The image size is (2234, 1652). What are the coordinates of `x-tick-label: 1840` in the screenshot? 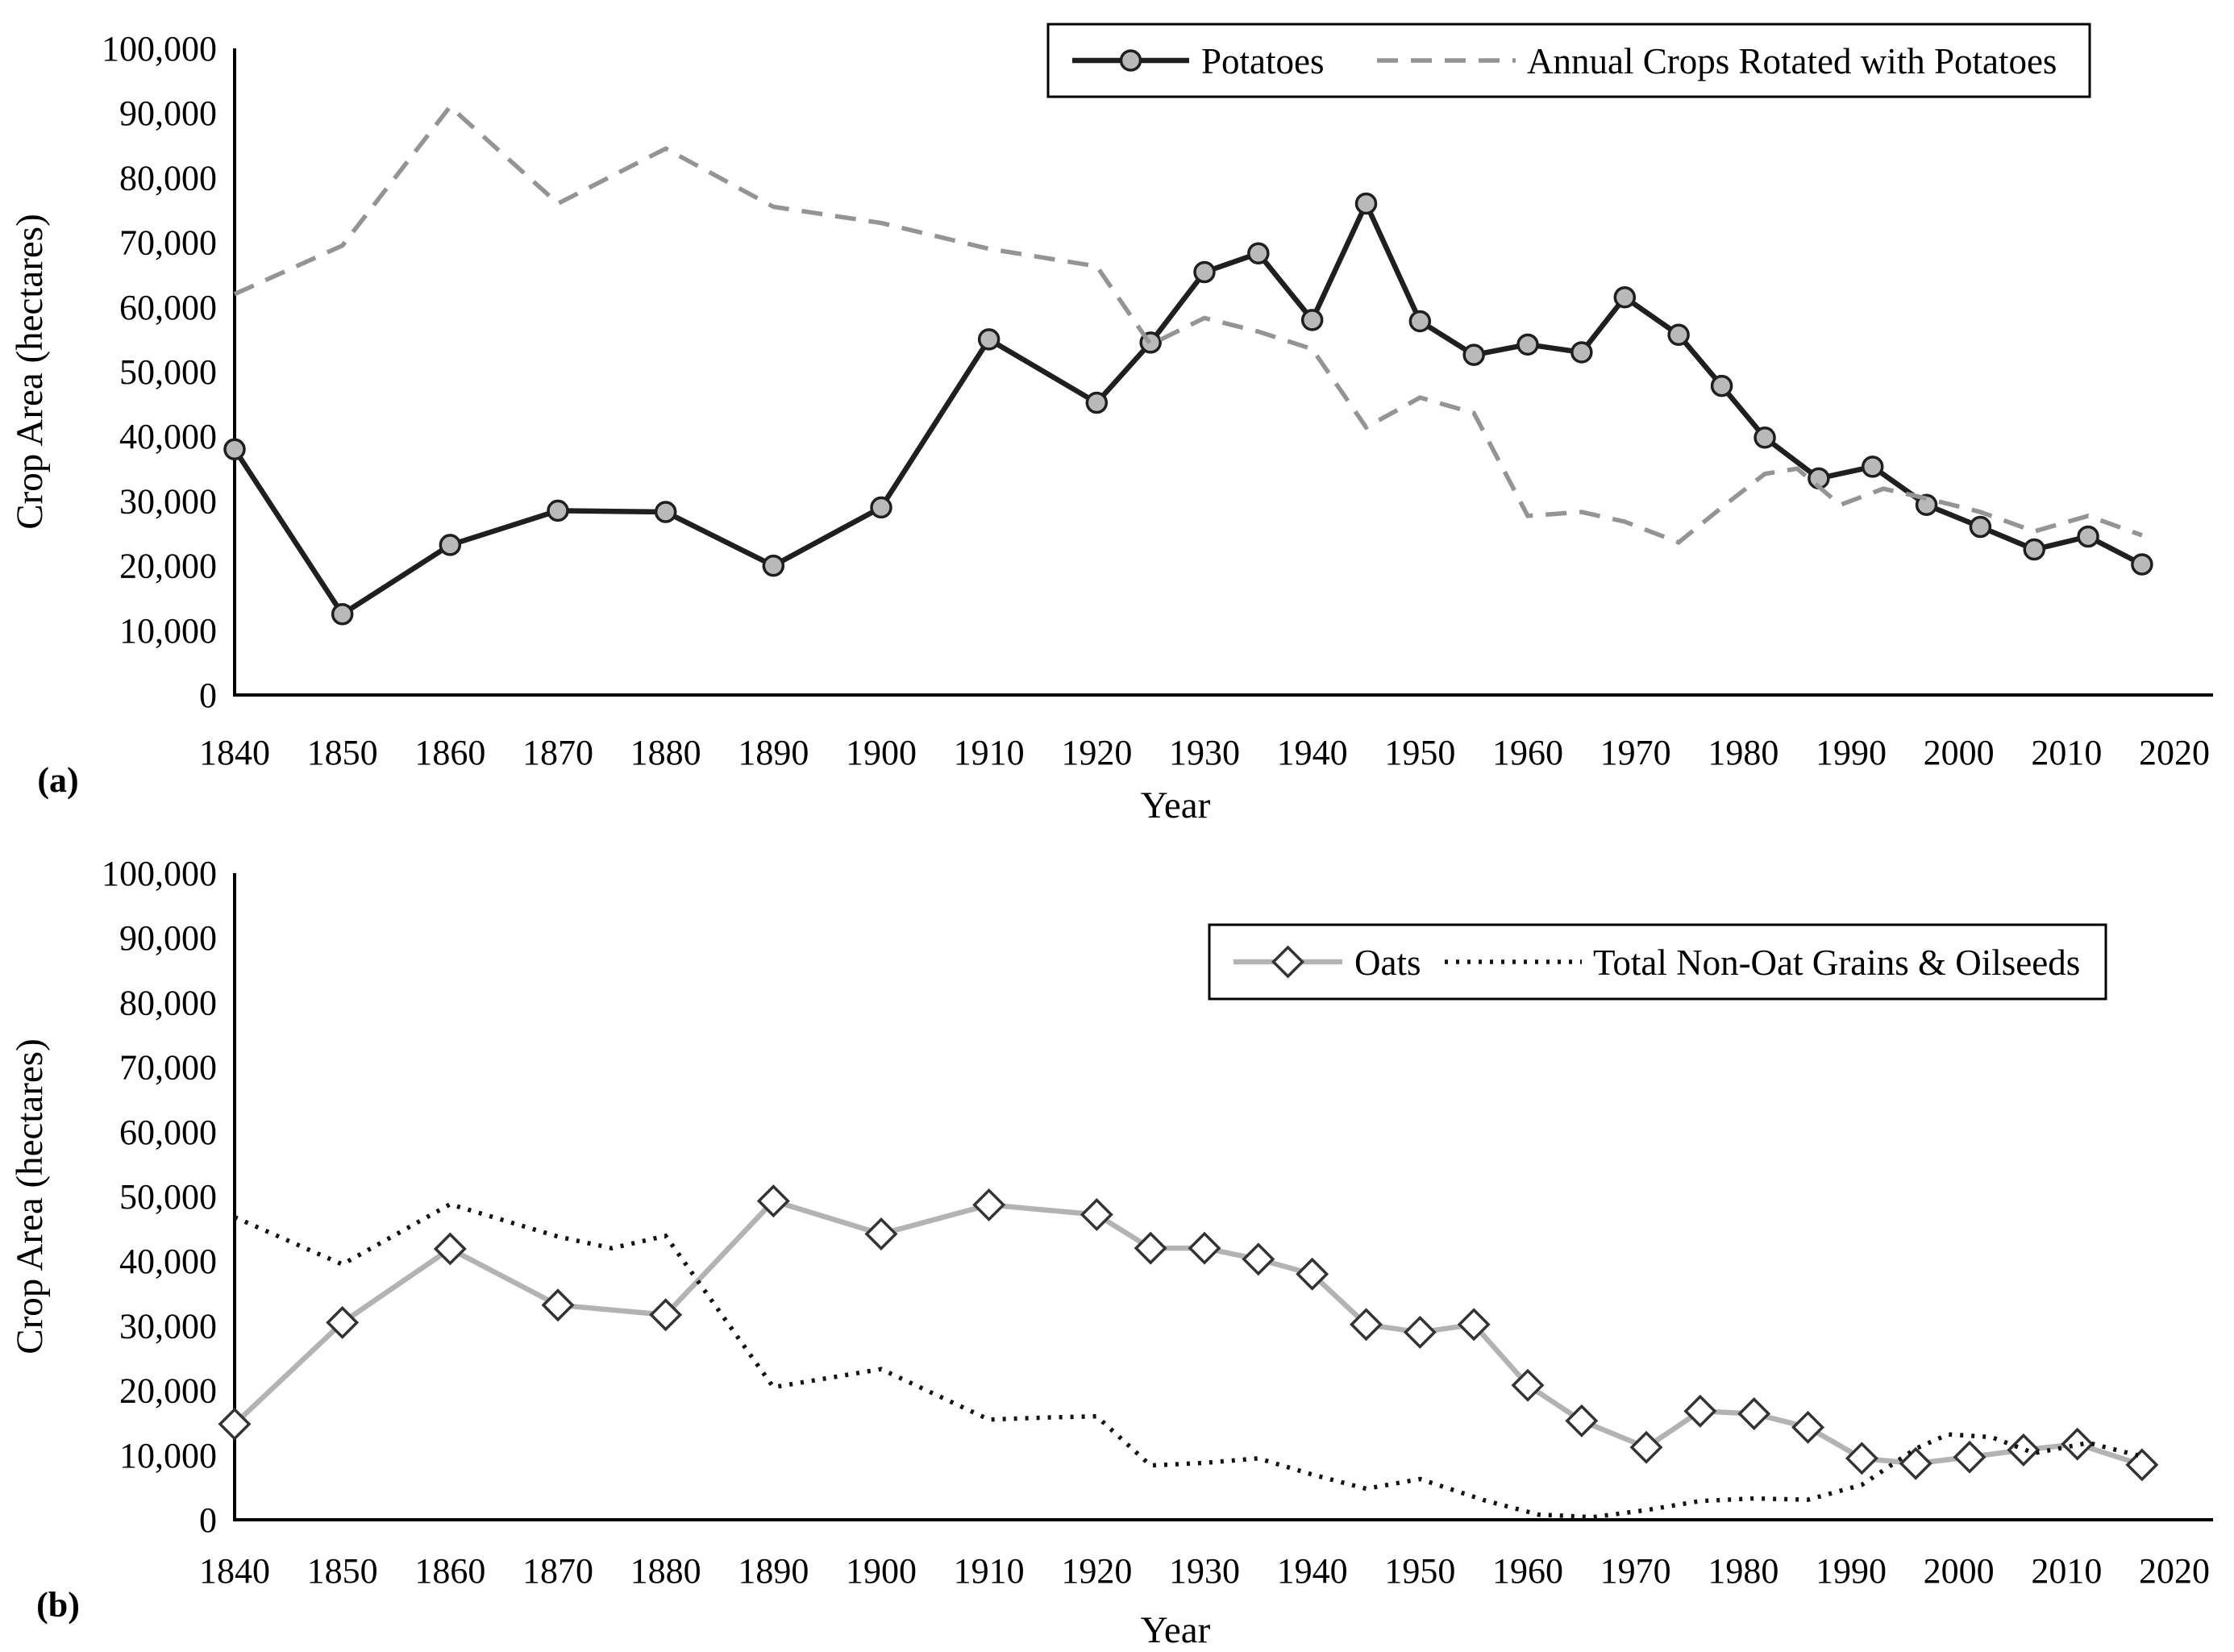 It's located at (234, 752).